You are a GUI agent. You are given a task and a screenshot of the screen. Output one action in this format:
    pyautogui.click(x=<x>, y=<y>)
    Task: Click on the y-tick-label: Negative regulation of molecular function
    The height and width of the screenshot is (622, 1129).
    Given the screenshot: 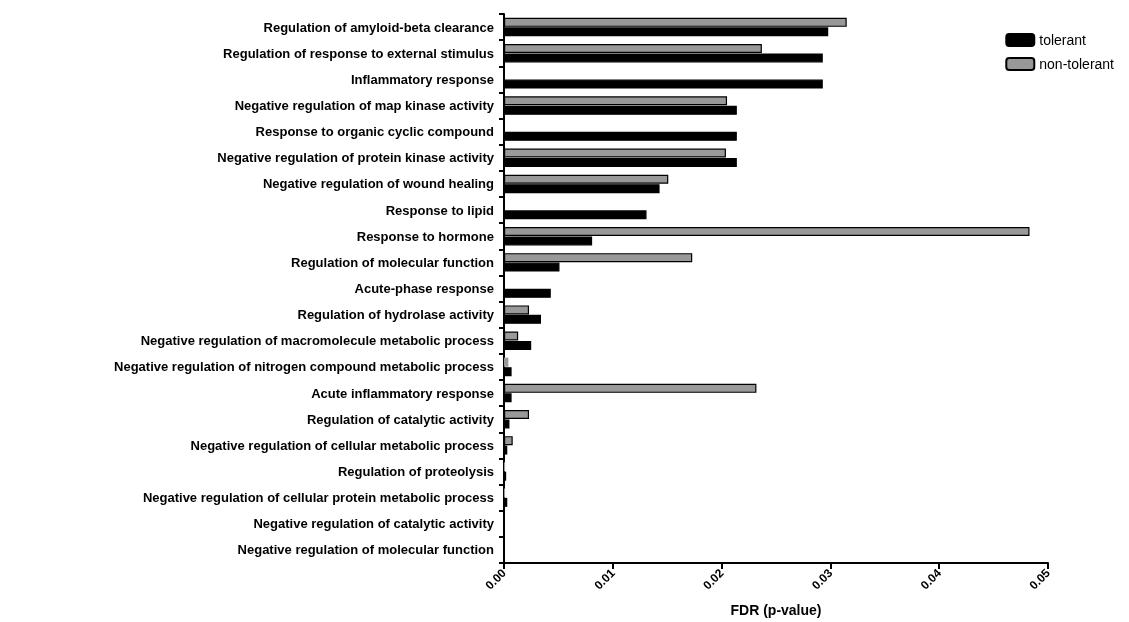 What is the action you would take?
    pyautogui.click(x=366, y=550)
    